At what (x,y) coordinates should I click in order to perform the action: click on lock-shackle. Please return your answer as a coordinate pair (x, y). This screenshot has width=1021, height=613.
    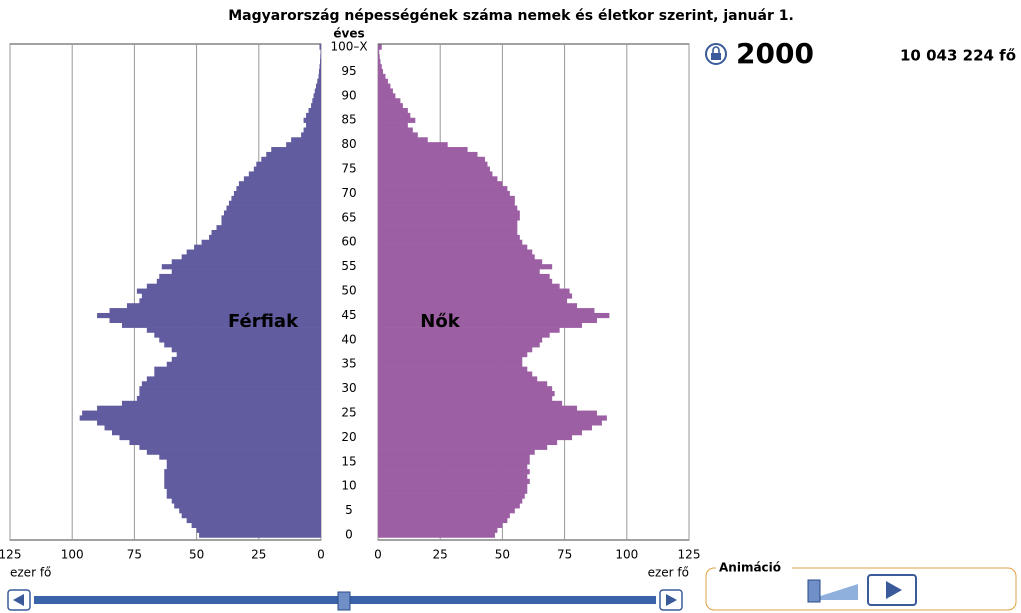
    Looking at the image, I should click on (716, 49).